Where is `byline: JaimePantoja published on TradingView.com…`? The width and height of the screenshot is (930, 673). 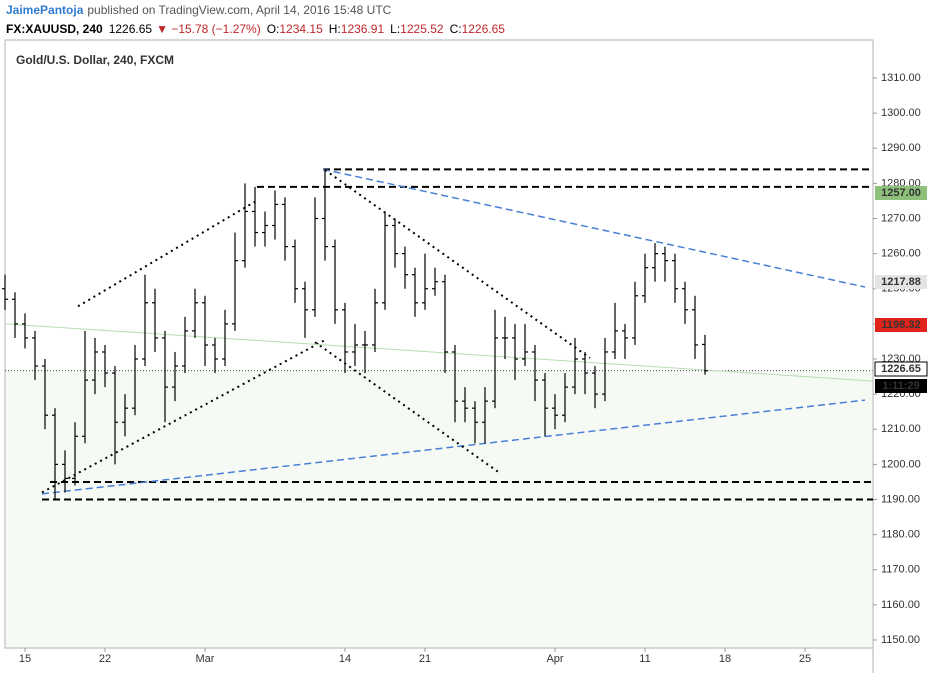 byline: JaimePantoja published on TradingView.com… is located at coordinates (199, 10).